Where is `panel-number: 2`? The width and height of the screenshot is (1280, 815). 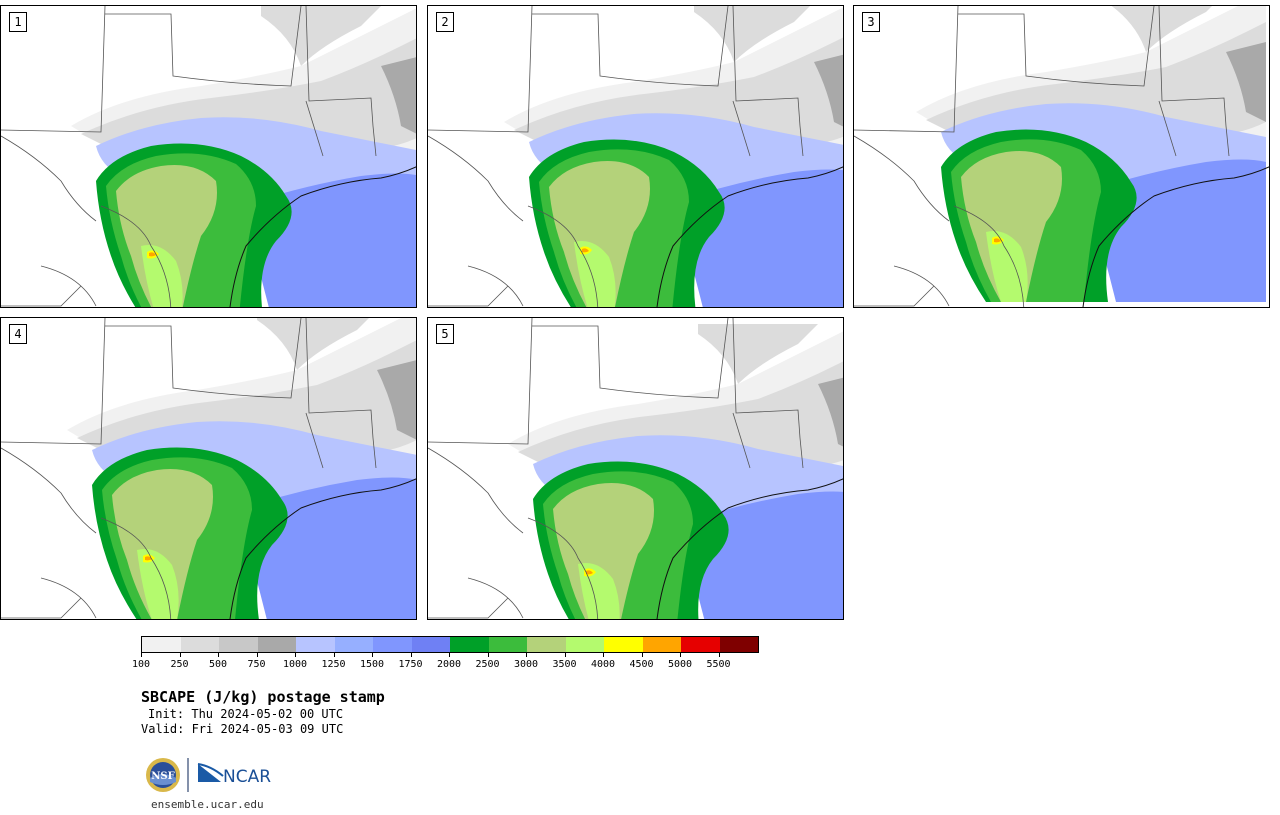 panel-number: 2 is located at coordinates (445, 22).